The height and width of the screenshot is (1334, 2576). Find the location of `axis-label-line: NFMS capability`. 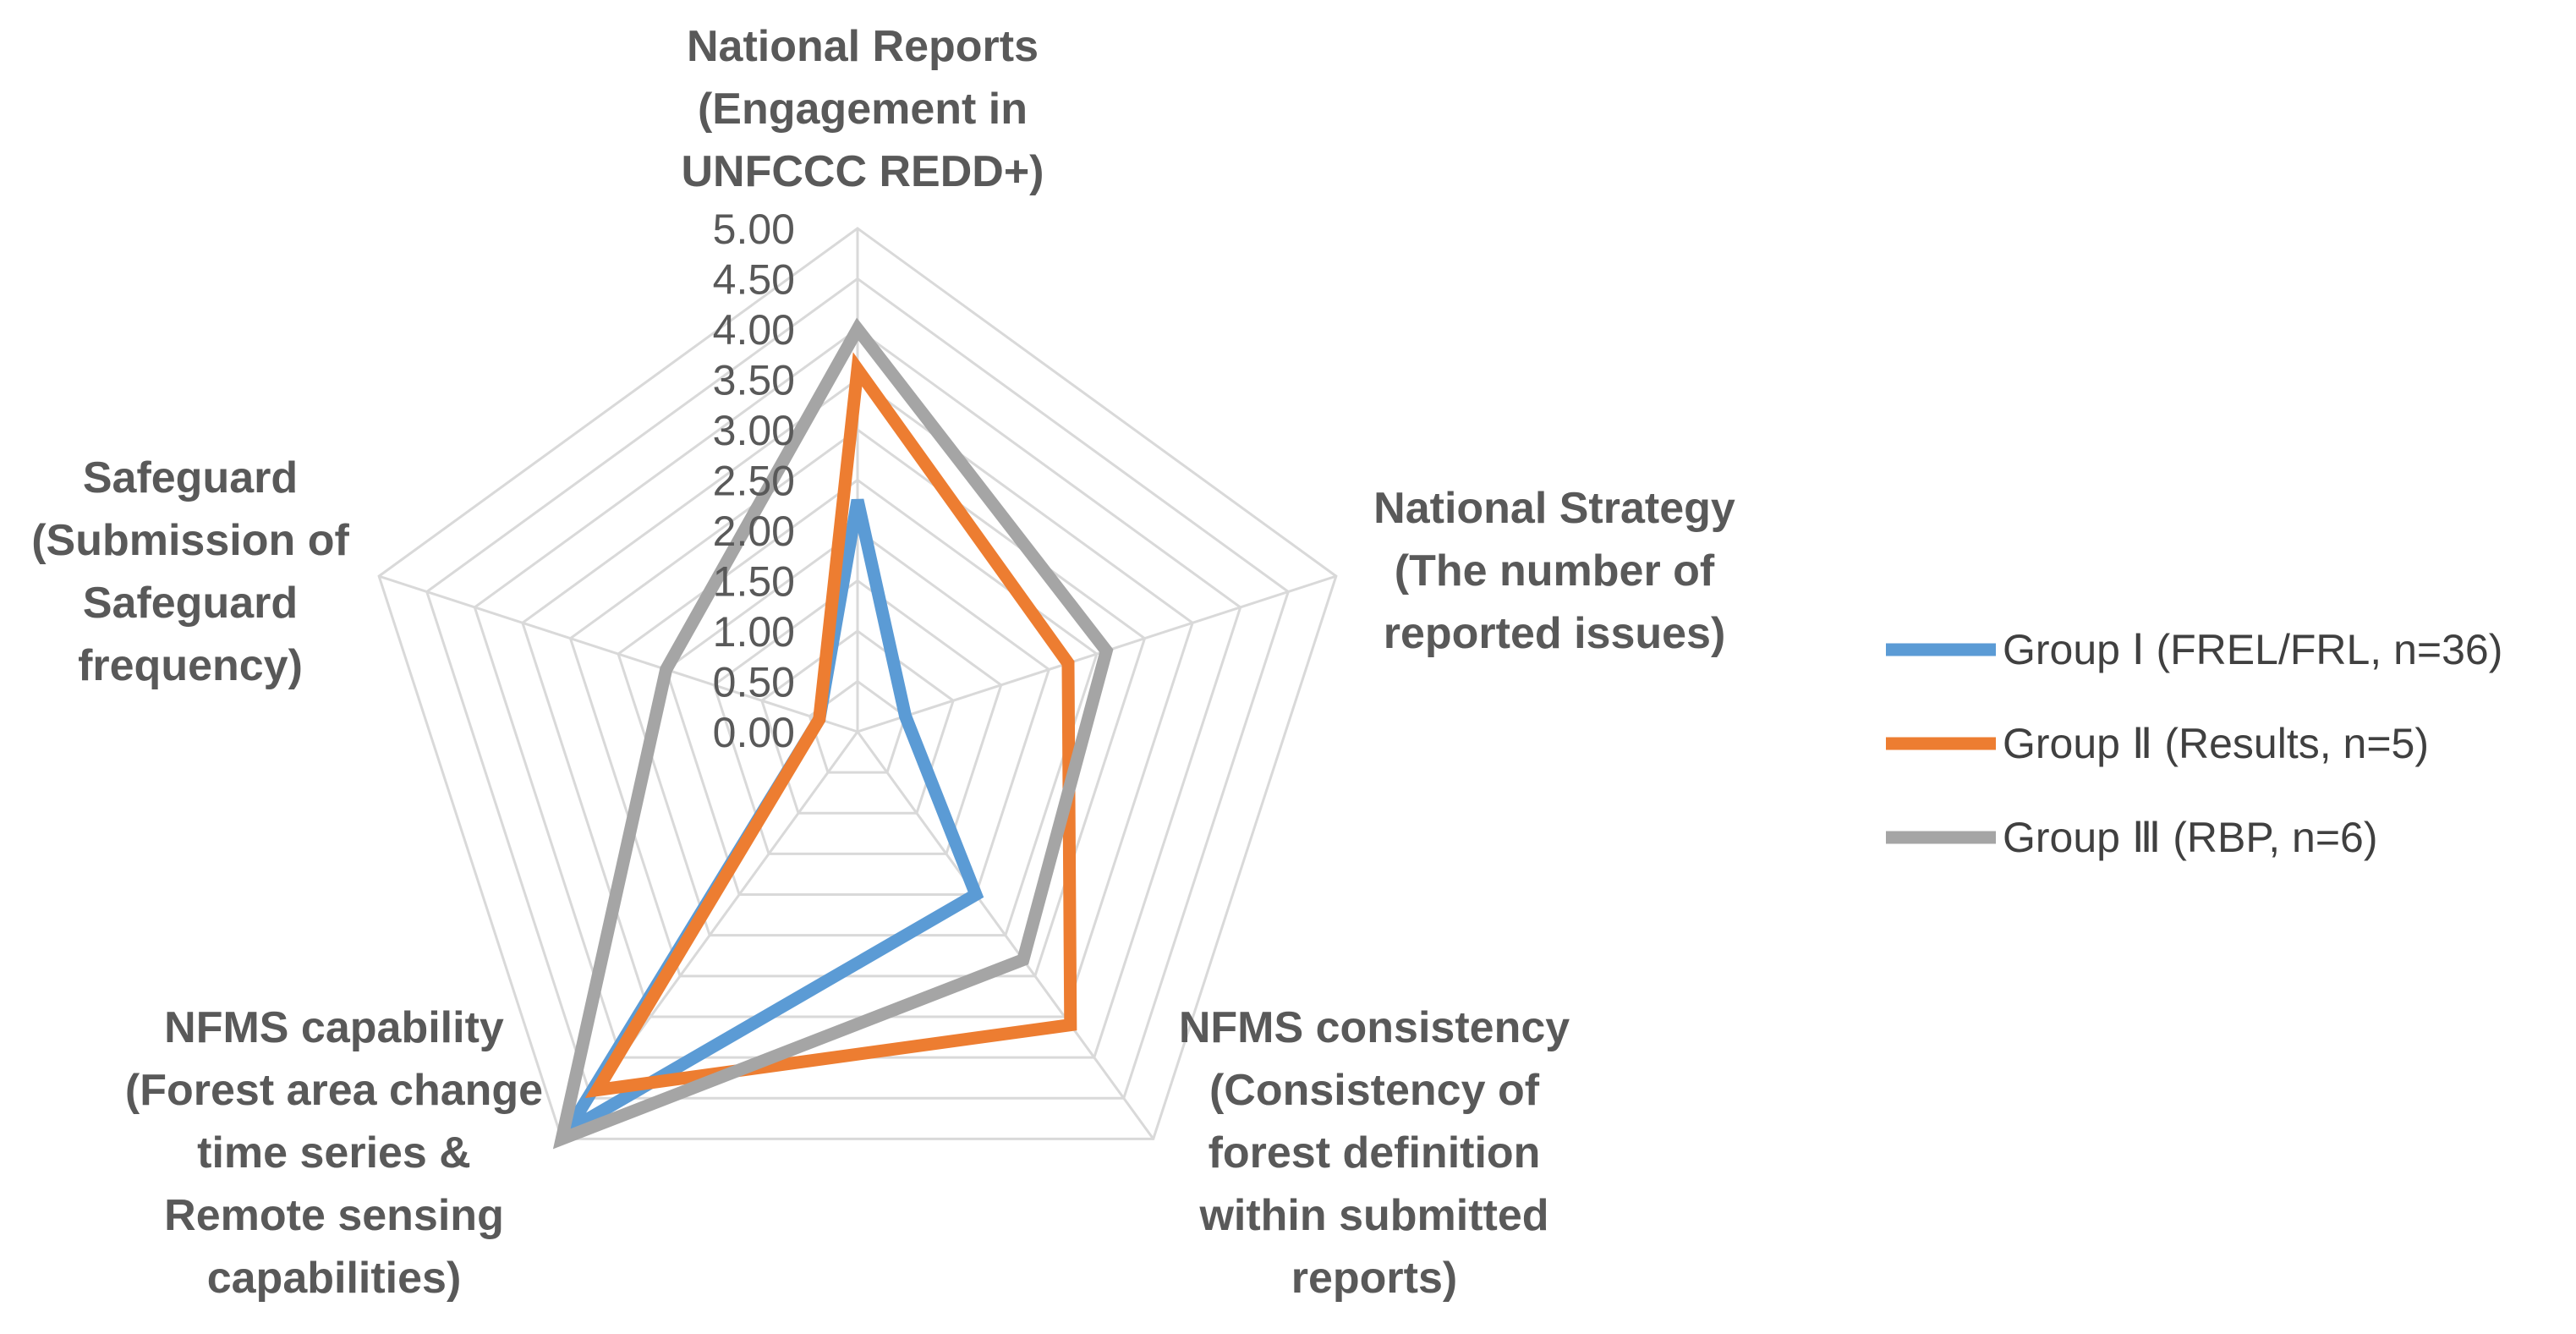

axis-label-line: NFMS capability is located at coordinates (334, 1027).